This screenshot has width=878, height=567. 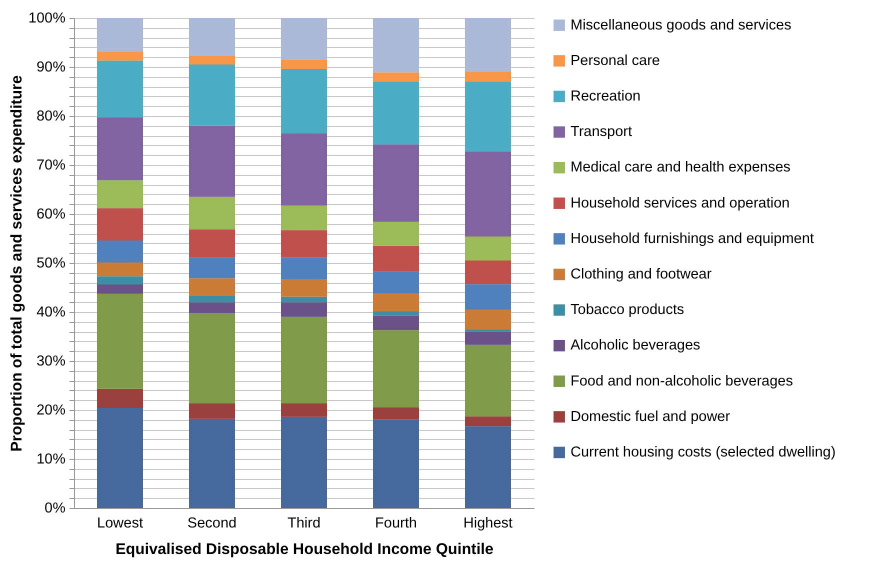 I want to click on legend-label: Transport, so click(x=601, y=132).